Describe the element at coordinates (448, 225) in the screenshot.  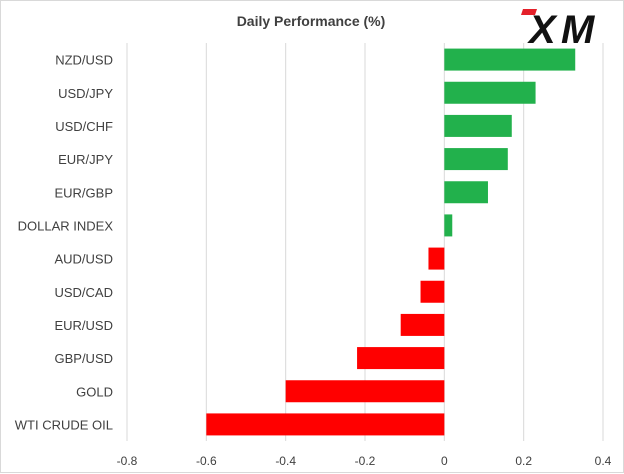
I see `bar-dollar-index` at that location.